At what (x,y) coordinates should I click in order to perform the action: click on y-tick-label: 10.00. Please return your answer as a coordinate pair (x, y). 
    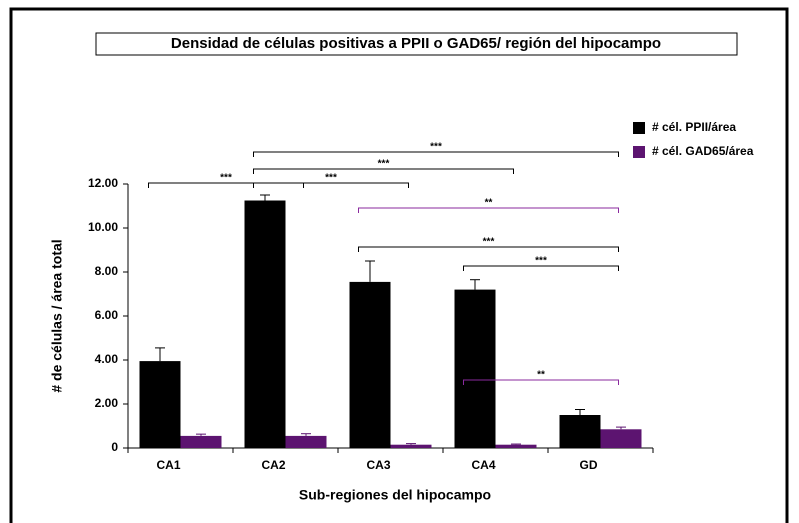
    Looking at the image, I should click on (103, 227).